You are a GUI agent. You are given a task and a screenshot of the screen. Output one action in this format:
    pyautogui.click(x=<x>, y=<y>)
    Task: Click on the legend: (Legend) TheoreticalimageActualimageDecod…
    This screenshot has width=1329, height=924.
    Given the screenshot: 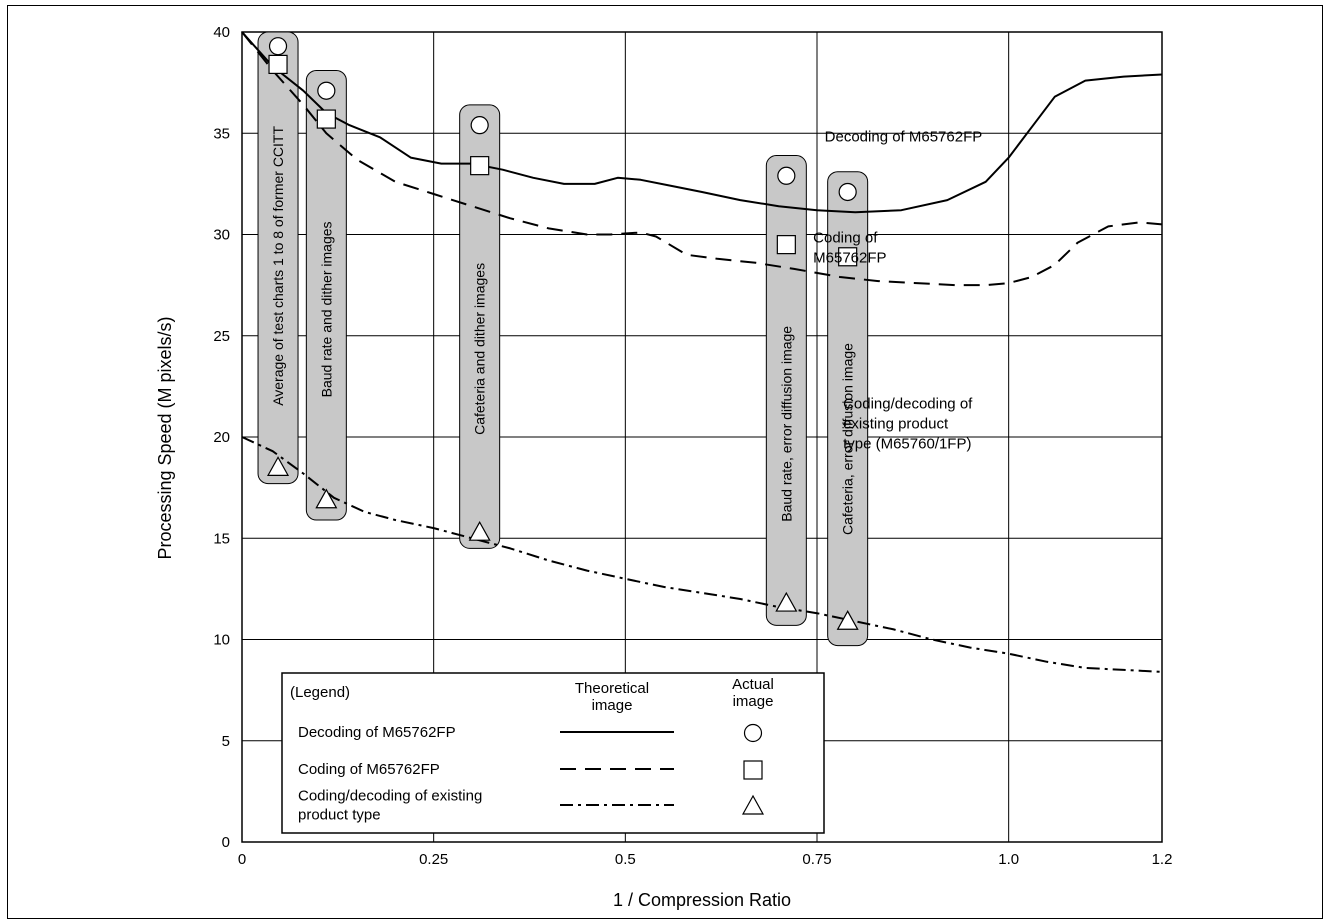 What is the action you would take?
    pyautogui.click(x=553, y=753)
    